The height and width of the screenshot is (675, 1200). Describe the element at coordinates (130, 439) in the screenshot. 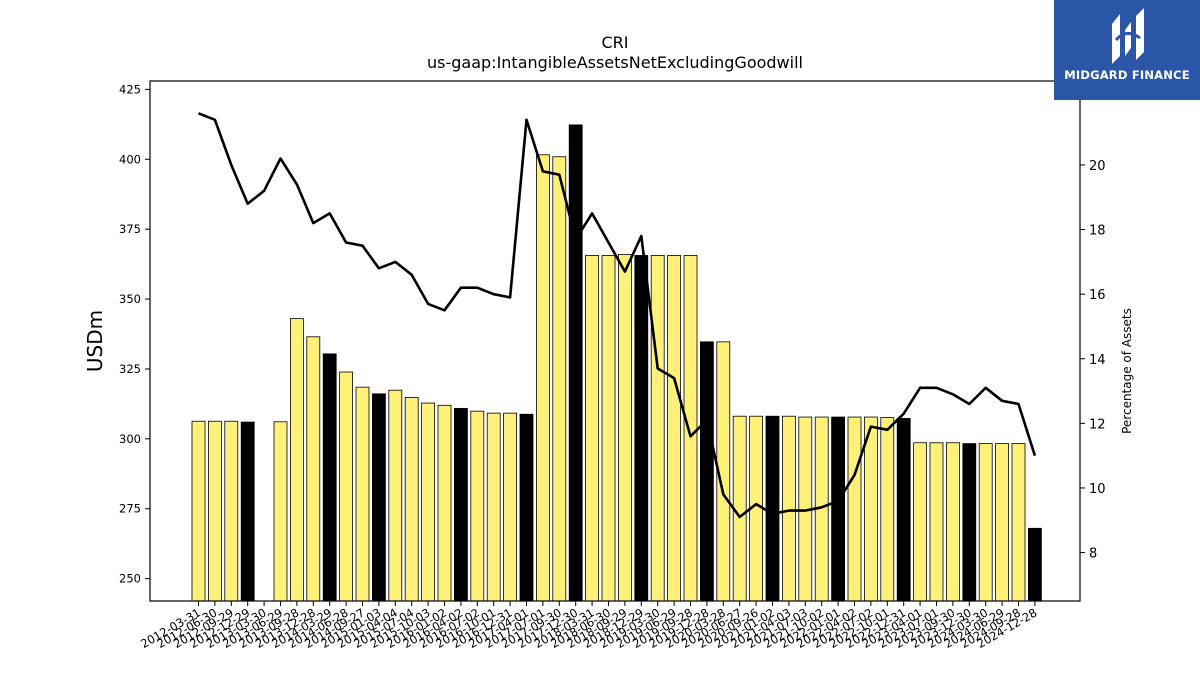

I see `y-tick-label: 300` at that location.